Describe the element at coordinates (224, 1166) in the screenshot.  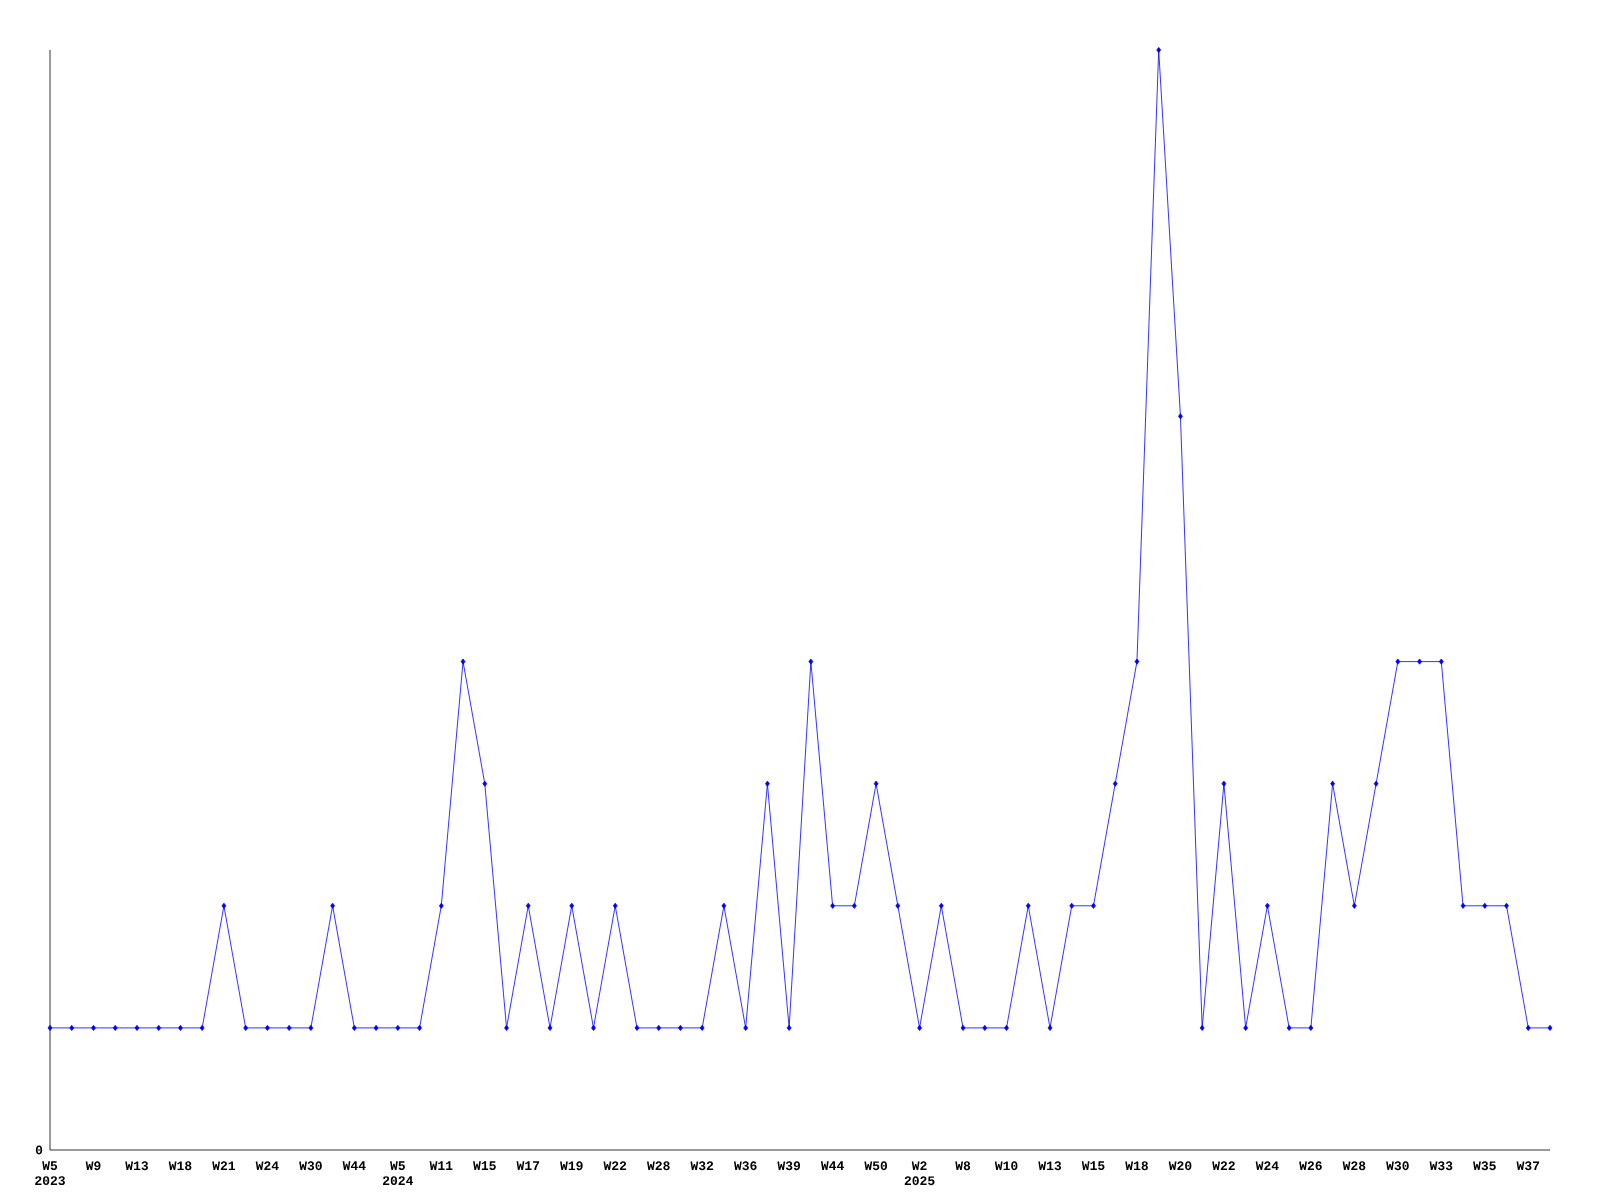
I see `x-tick-label: W21` at that location.